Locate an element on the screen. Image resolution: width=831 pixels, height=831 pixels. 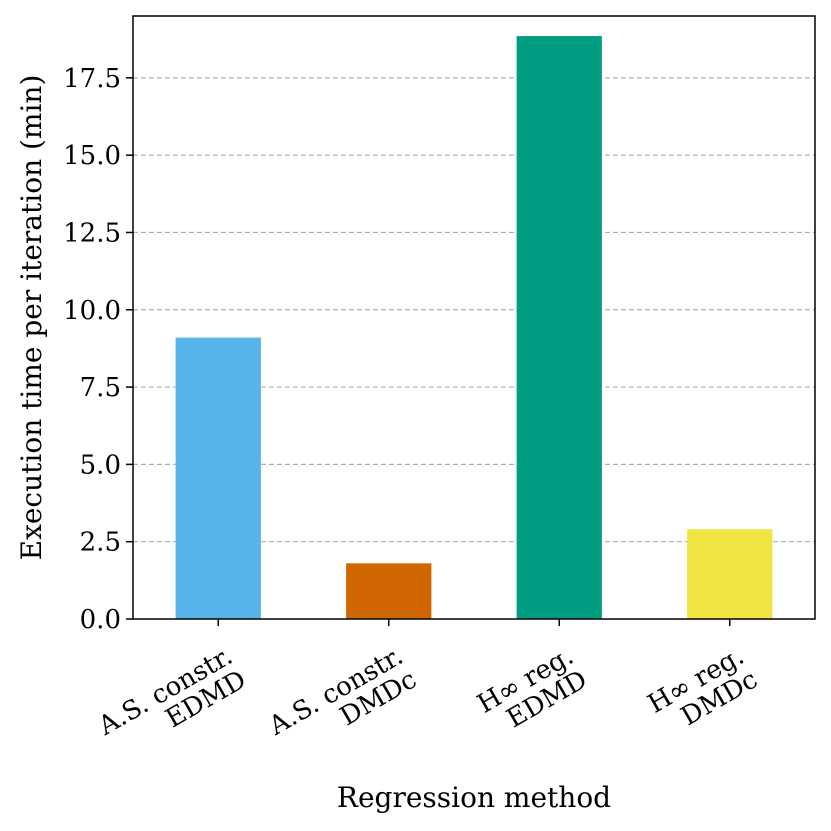
x-axis-title: Regression method is located at coordinates (474, 797).